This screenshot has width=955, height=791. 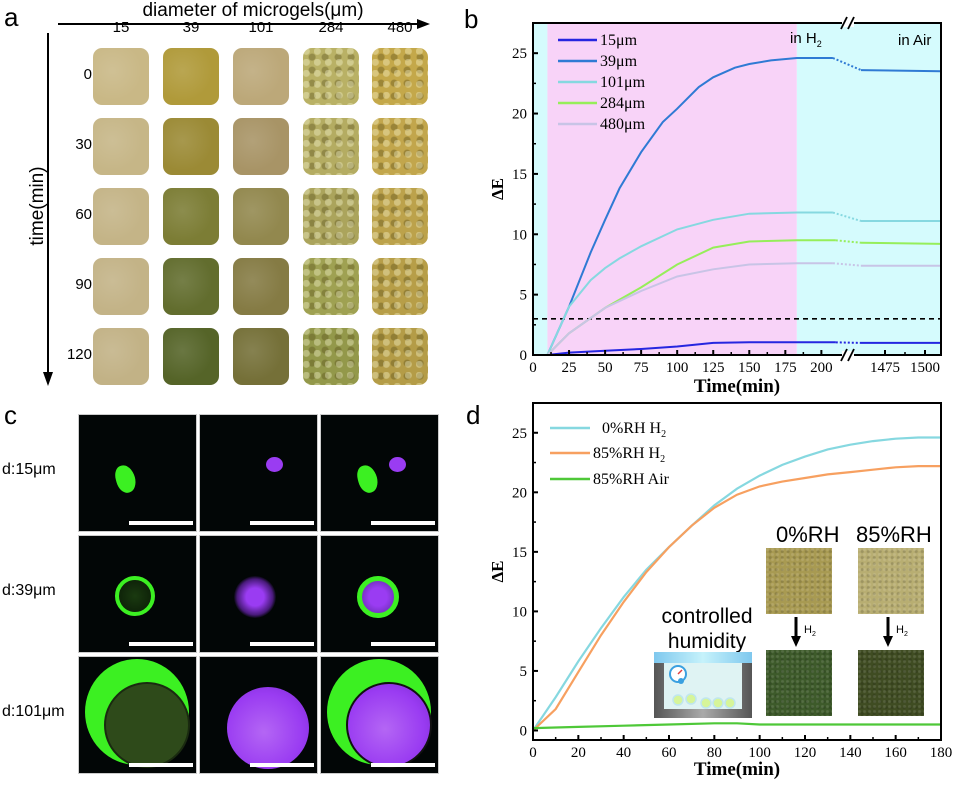 What do you see at coordinates (519, 115) in the screenshot?
I see `y-tick-label: 20` at bounding box center [519, 115].